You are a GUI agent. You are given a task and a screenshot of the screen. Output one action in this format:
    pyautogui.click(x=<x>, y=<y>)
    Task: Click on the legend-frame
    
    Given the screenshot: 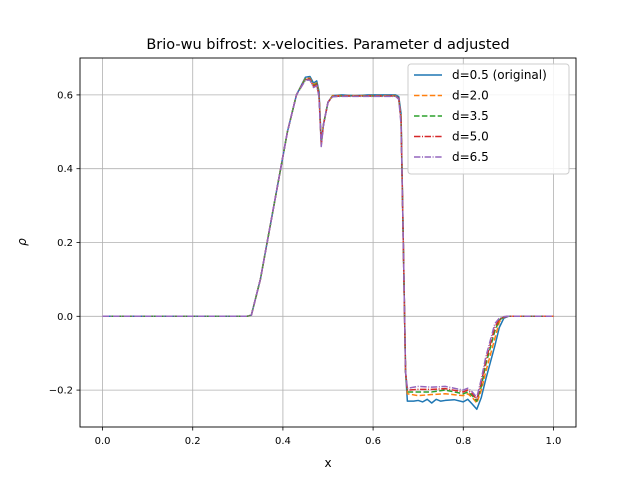 What is the action you would take?
    pyautogui.click(x=488, y=119)
    